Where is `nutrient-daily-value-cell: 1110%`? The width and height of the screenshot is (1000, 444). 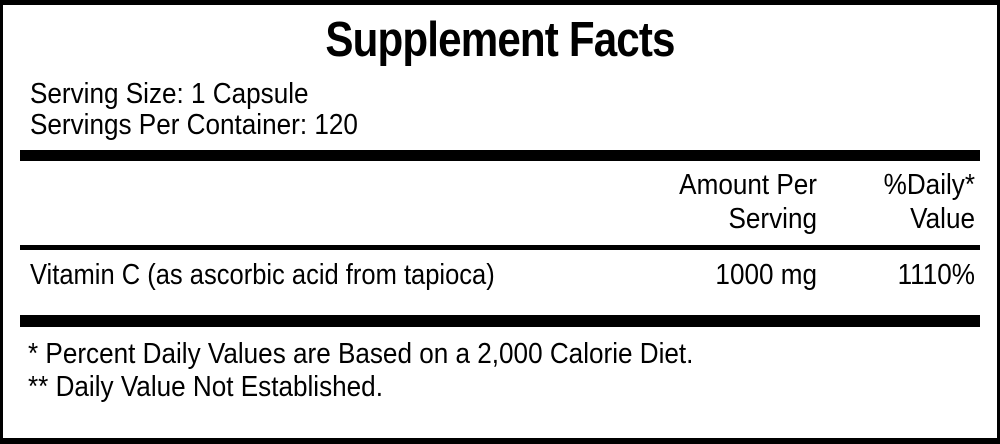
nutrient-daily-value-cell: 1110% is located at coordinates (898, 275).